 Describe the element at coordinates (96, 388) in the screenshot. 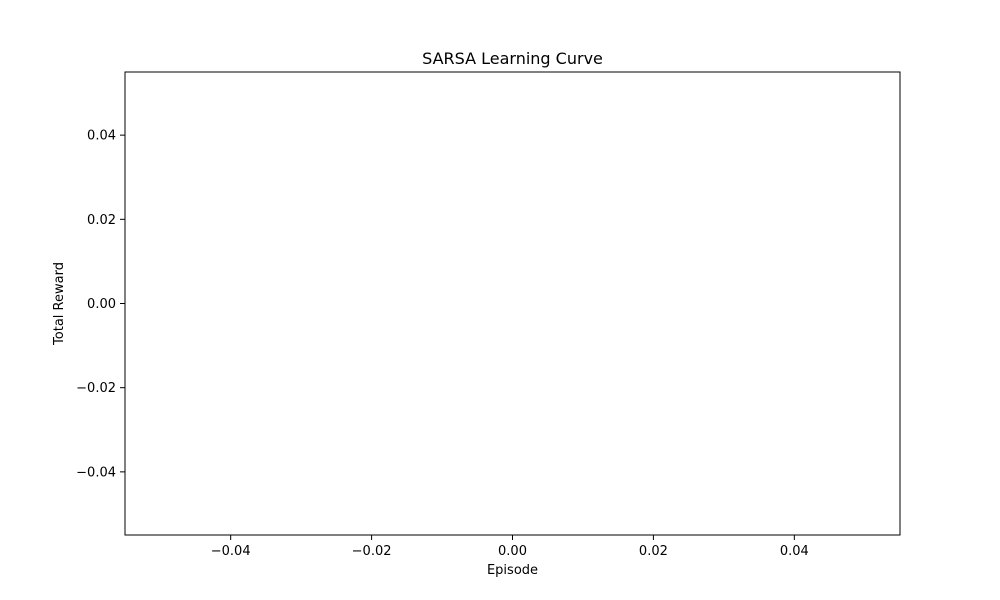

I see `y-tick-label: −0.02` at that location.